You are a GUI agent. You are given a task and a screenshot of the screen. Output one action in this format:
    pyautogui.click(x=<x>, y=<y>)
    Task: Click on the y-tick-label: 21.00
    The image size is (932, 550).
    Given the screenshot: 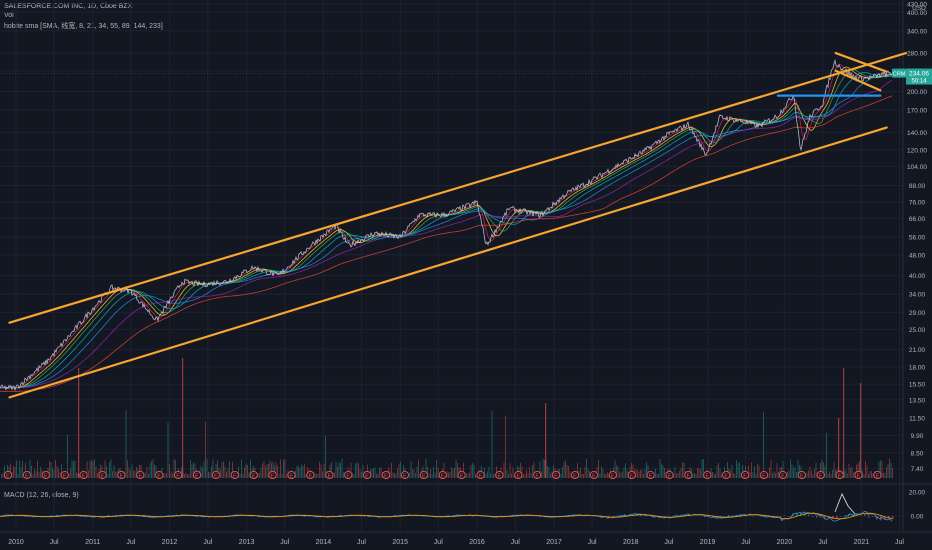 What is the action you would take?
    pyautogui.click(x=917, y=350)
    